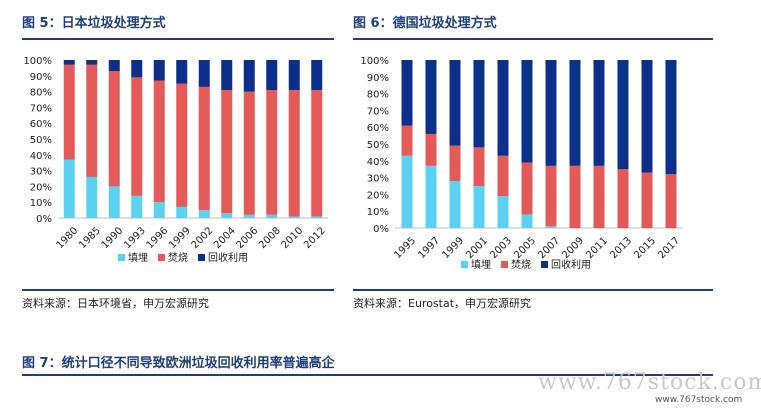 The height and width of the screenshot is (409, 761). I want to click on legend-label: 焚烧, so click(521, 264).